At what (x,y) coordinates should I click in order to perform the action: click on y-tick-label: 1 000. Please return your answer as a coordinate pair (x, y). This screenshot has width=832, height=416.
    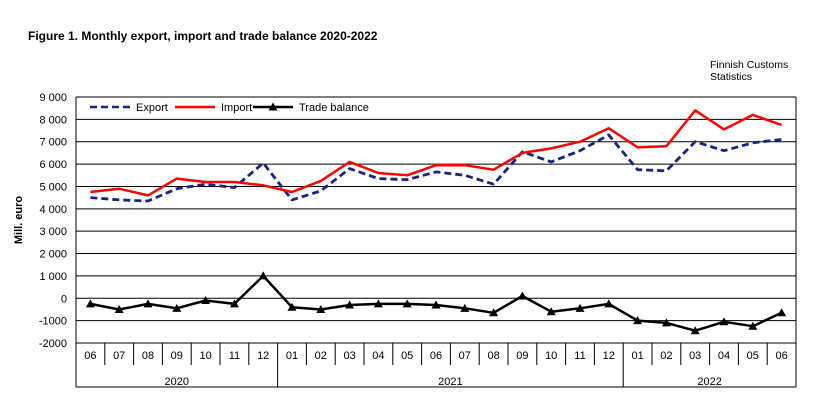
    Looking at the image, I should click on (53, 277).